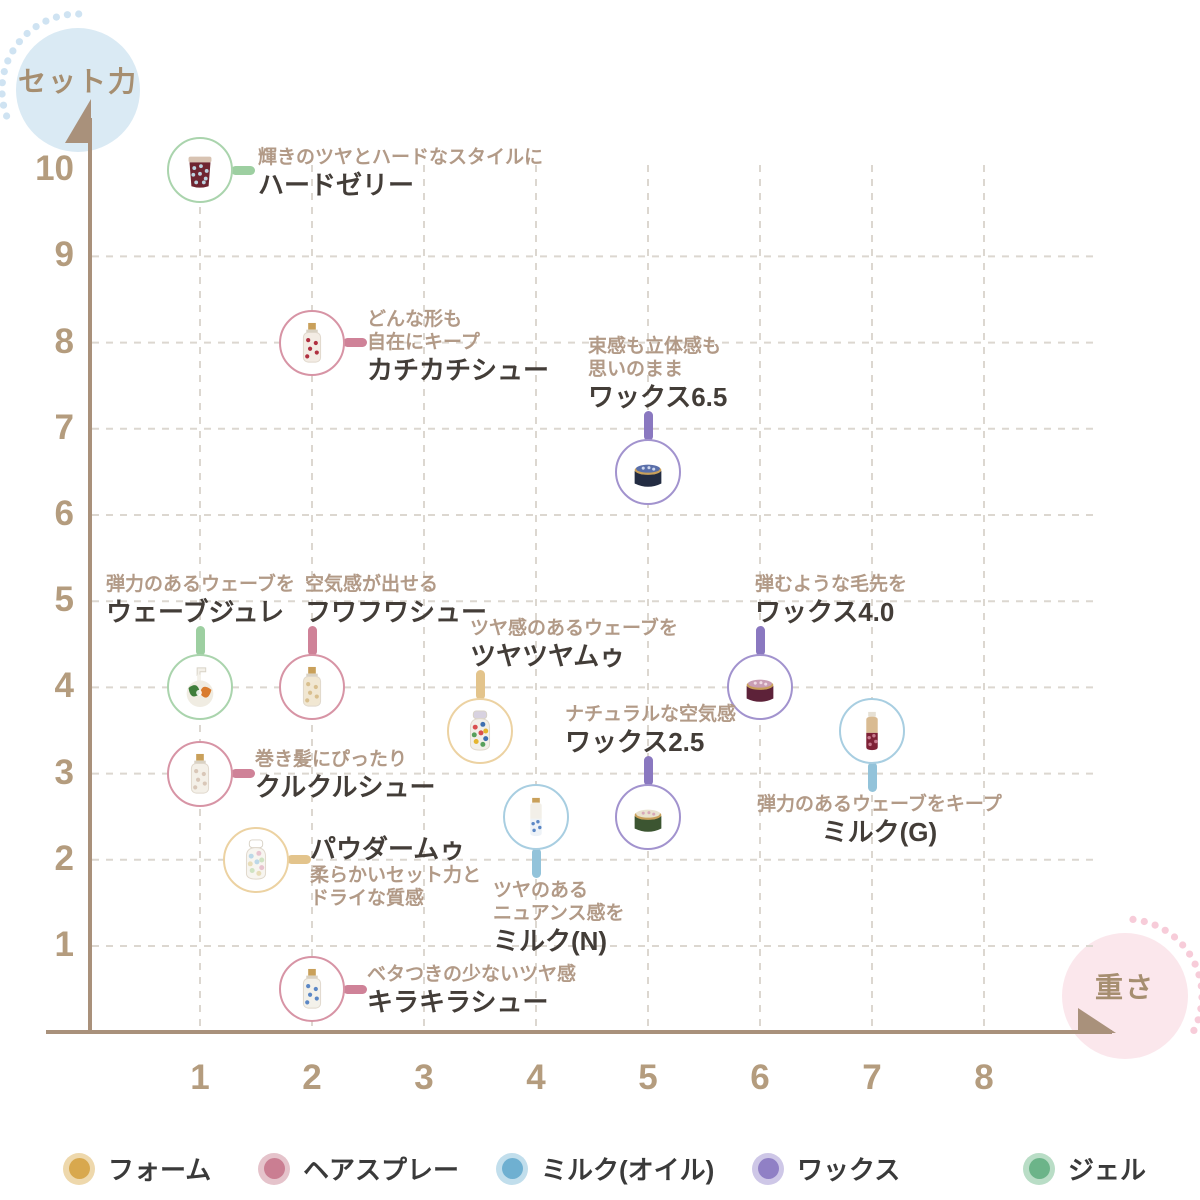 The width and height of the screenshot is (1200, 1200). What do you see at coordinates (480, 730) in the screenshot?
I see `product-marker-tsuyatsuya-mu` at bounding box center [480, 730].